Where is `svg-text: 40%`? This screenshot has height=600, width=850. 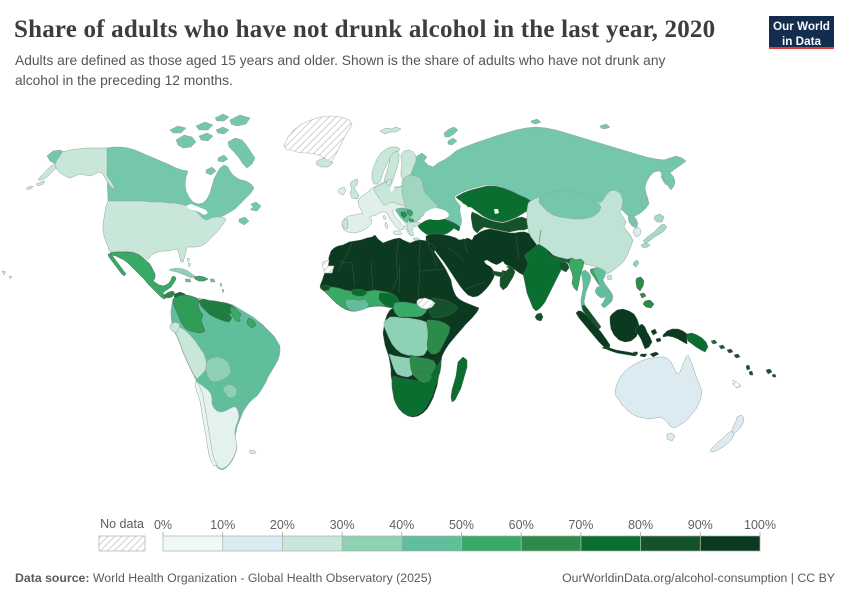 svg-text: 40% is located at coordinates (401, 525).